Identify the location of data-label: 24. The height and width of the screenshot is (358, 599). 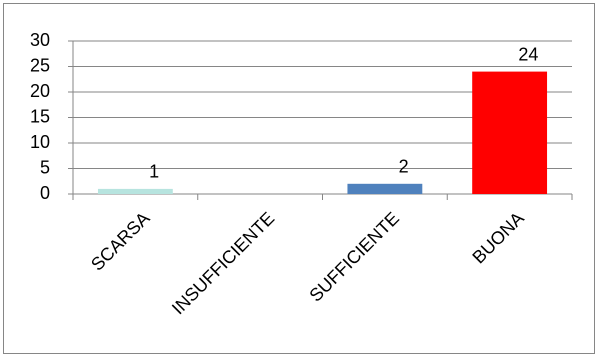
(528, 54).